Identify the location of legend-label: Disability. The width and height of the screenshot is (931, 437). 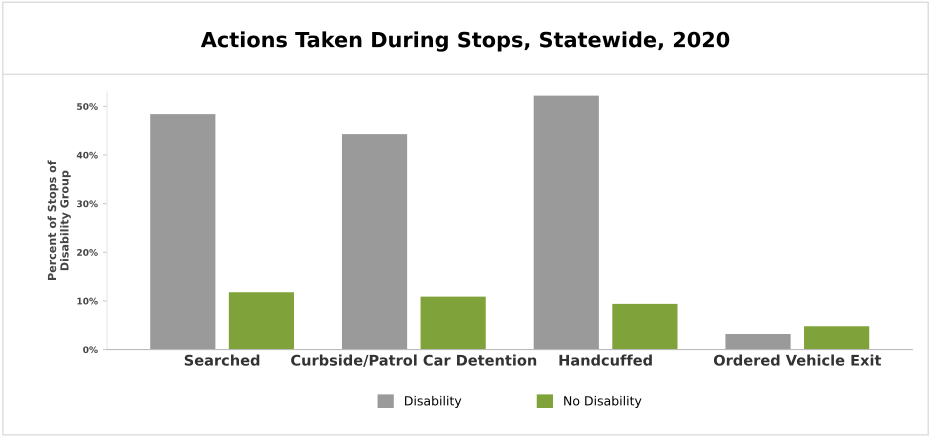
(433, 402).